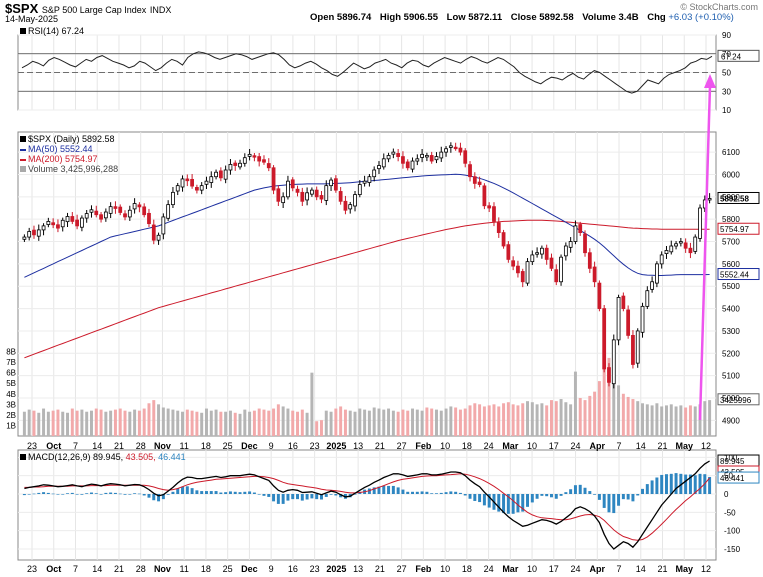  What do you see at coordinates (619, 446) in the screenshot?
I see `x-tick-label: 7` at bounding box center [619, 446].